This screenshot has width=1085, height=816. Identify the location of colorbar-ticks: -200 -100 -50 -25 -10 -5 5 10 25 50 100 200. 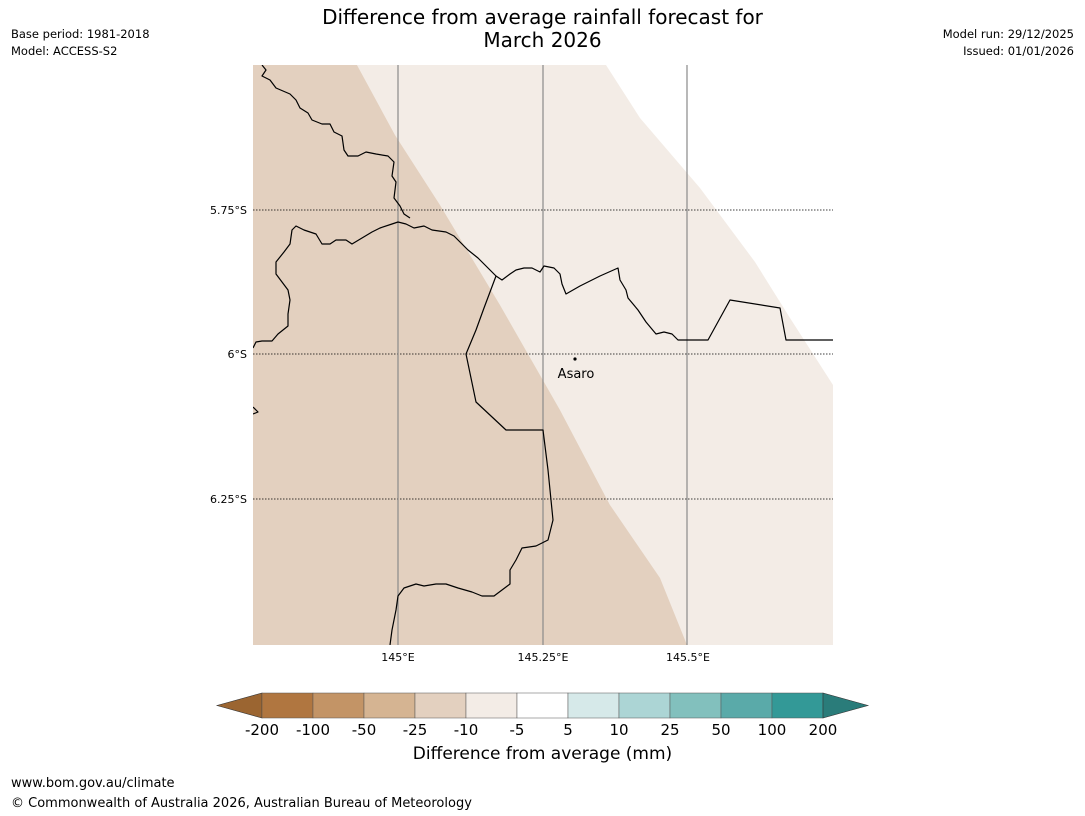
(541, 730).